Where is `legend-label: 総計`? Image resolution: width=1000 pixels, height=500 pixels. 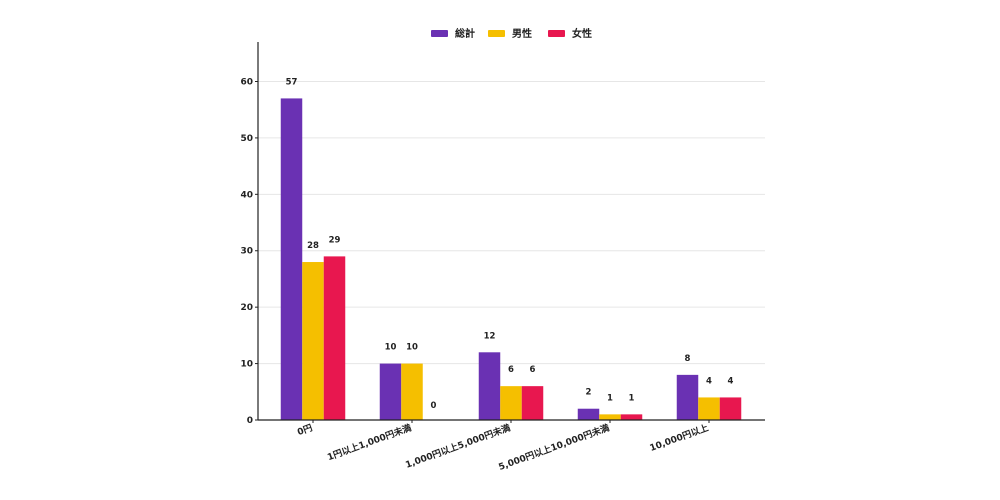
legend-label: 総計 is located at coordinates (465, 33).